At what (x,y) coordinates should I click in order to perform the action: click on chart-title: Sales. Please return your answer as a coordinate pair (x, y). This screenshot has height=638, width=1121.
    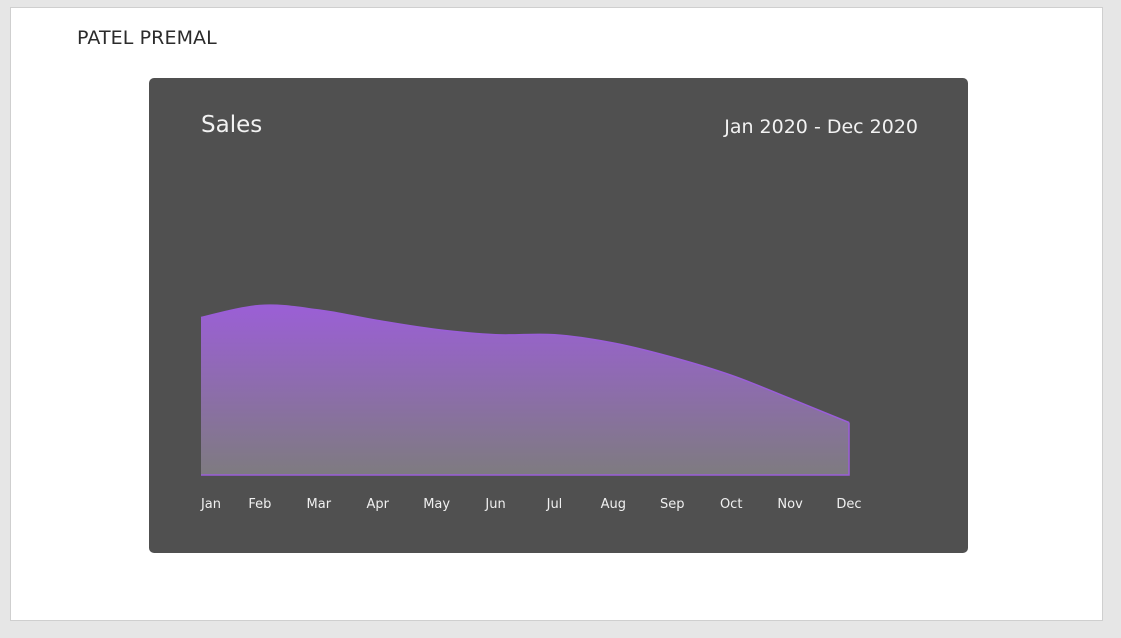
    Looking at the image, I should click on (232, 125).